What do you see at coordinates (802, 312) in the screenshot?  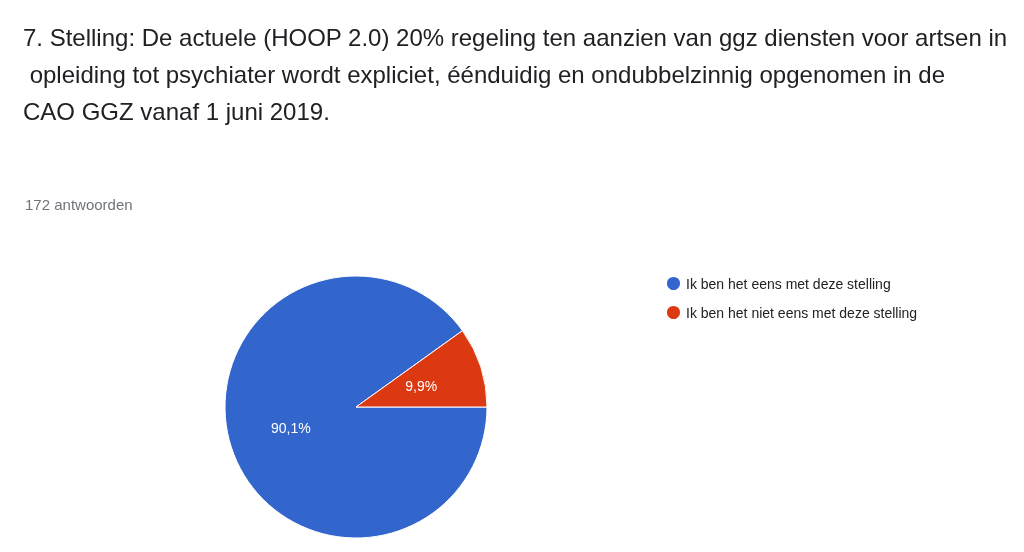 I see `legend-label: Ik ben het niet eens met deze stelling` at bounding box center [802, 312].